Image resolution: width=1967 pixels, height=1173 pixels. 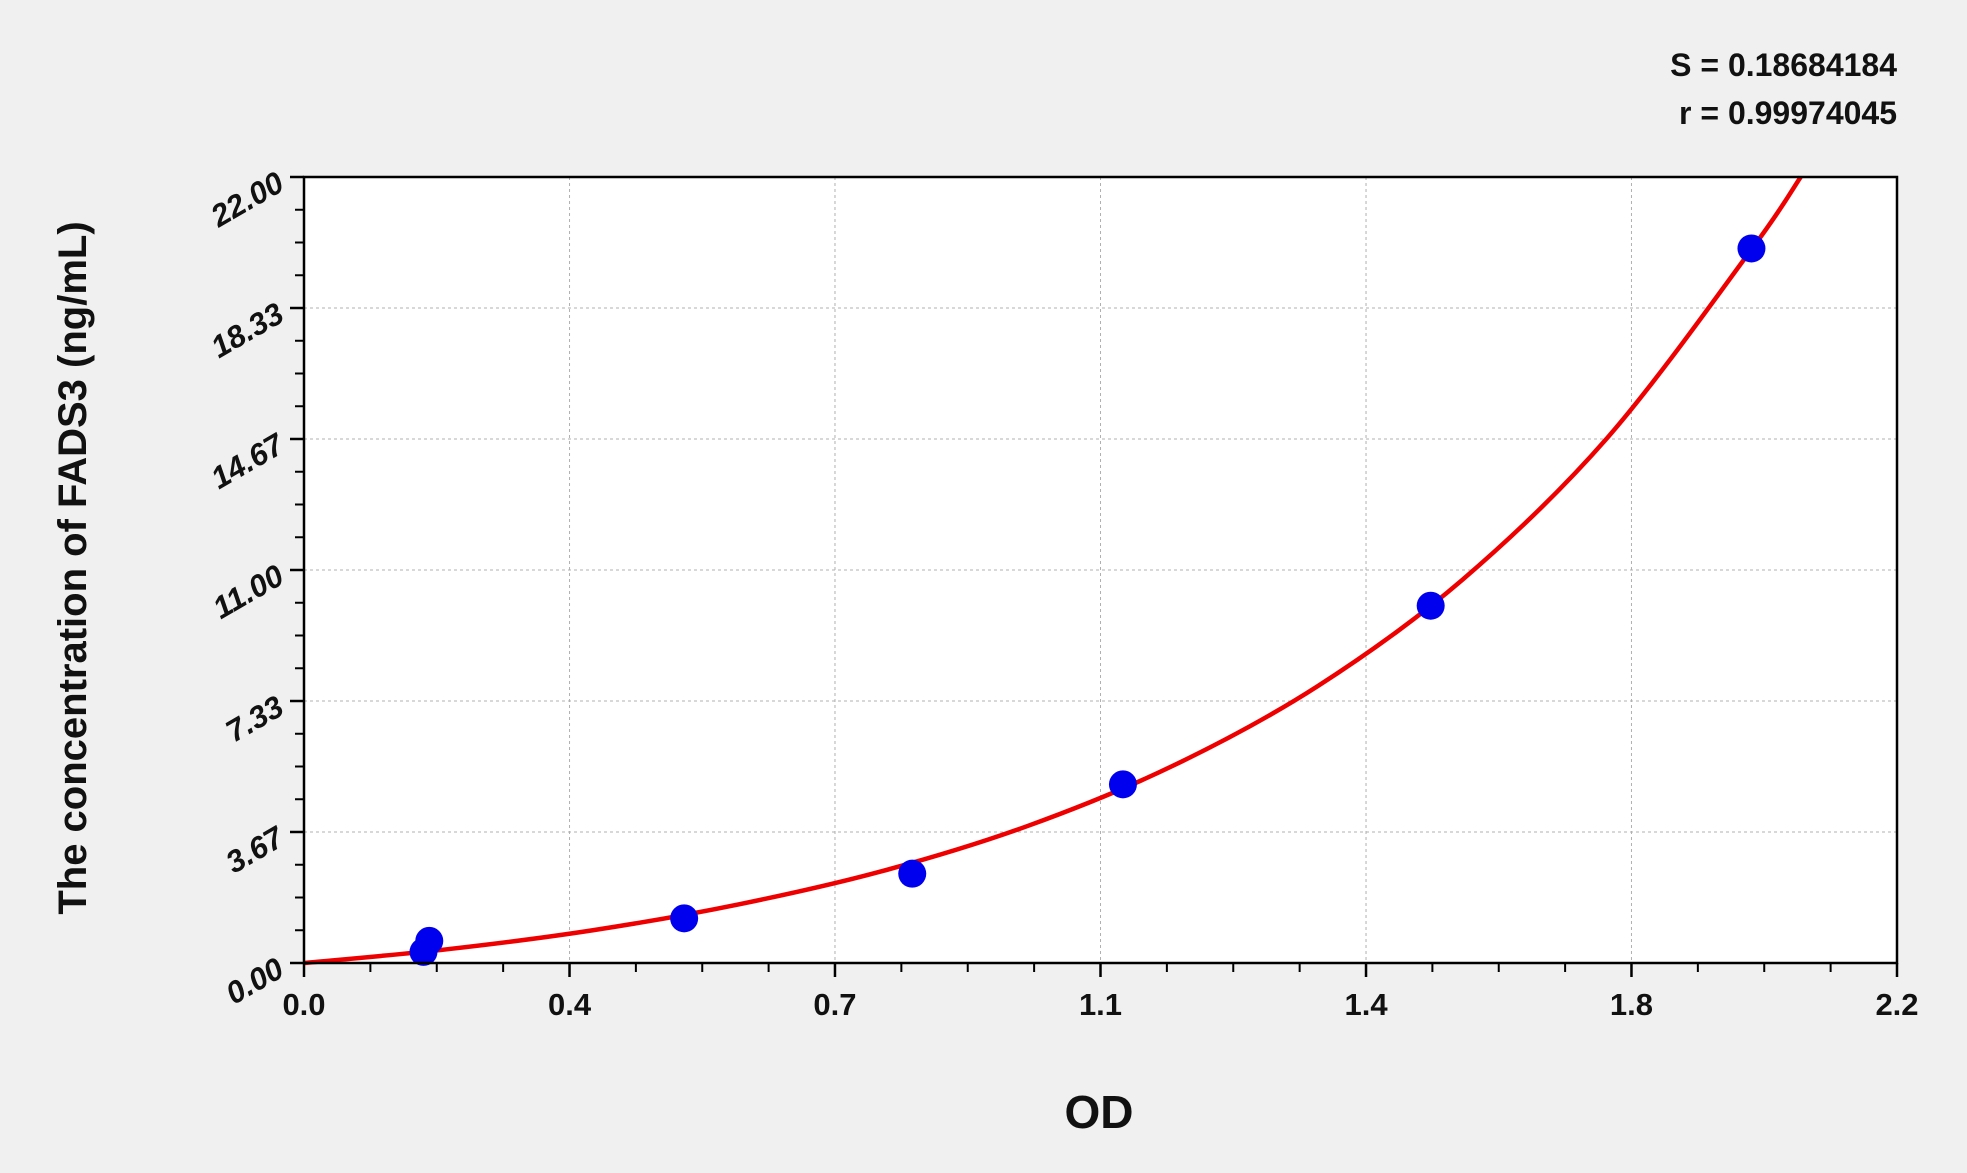 What do you see at coordinates (255, 719) in the screenshot?
I see `y-tick-label: 7.33` at bounding box center [255, 719].